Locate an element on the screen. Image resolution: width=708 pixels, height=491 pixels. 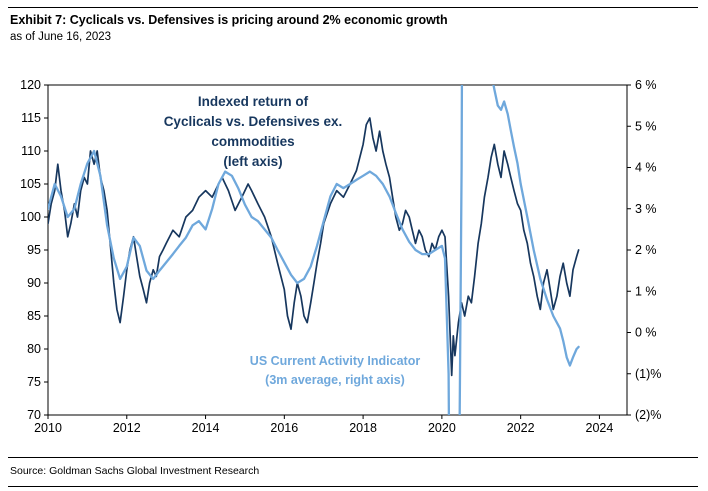
right-axis-tick-label: 2 % is located at coordinates (646, 250).